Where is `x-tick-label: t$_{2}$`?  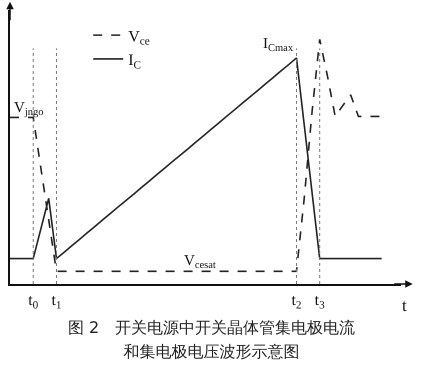
x-tick-label: t$_{2}$ is located at coordinates (296, 302).